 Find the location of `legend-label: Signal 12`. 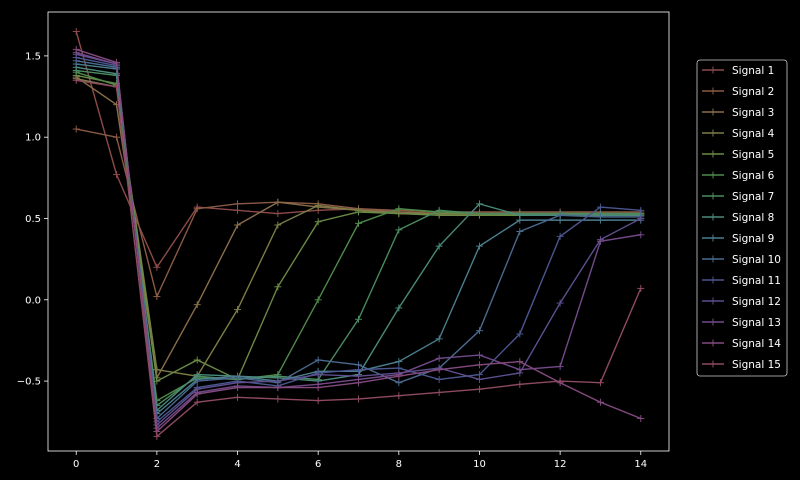

legend-label: Signal 12 is located at coordinates (756, 302).